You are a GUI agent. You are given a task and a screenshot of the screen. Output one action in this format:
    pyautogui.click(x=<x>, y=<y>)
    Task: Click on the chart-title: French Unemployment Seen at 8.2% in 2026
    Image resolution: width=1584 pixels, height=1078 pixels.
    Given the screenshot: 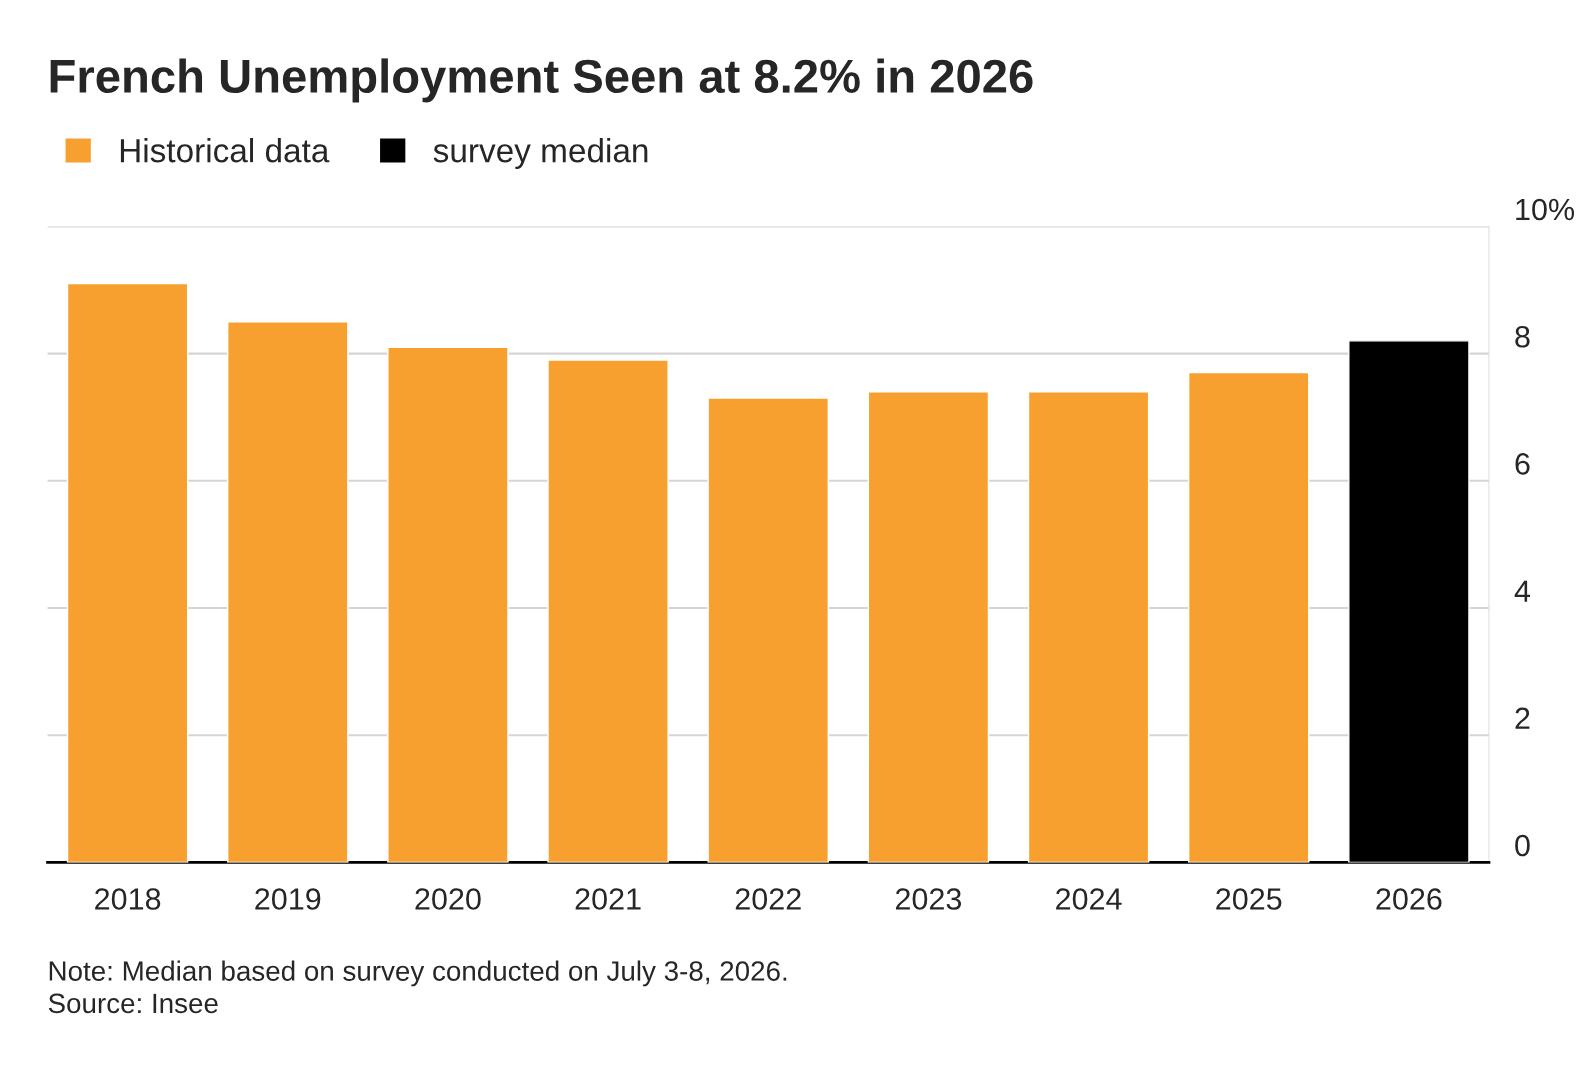 What is the action you would take?
    pyautogui.click(x=541, y=80)
    